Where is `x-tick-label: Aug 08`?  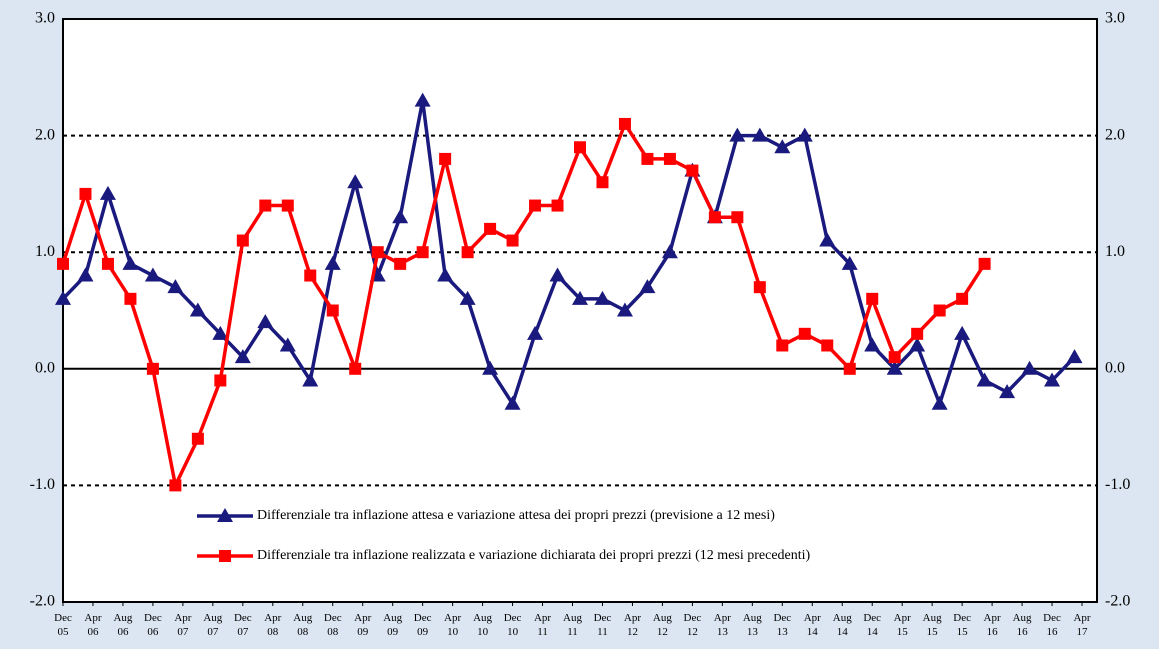 x-tick-label: Aug 08 is located at coordinates (303, 625).